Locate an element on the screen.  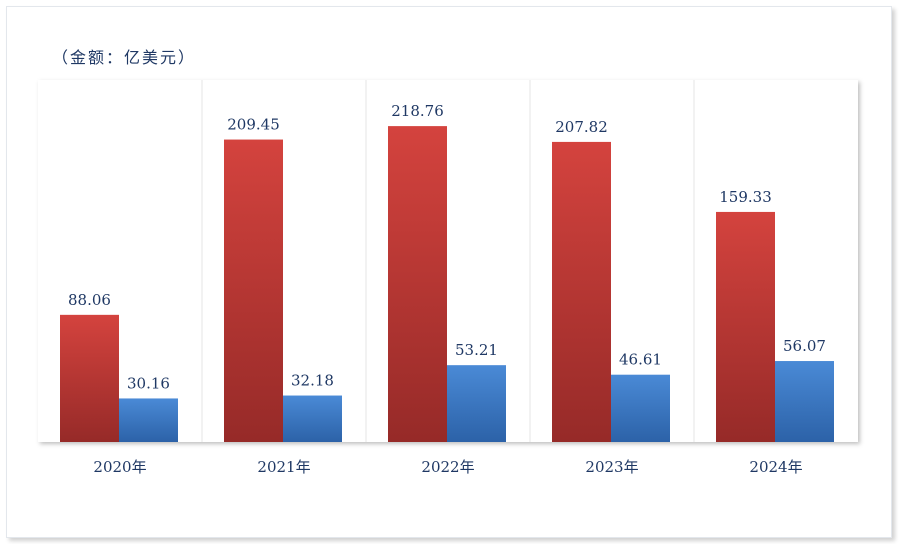
value-label: 30.16 is located at coordinates (148, 383).